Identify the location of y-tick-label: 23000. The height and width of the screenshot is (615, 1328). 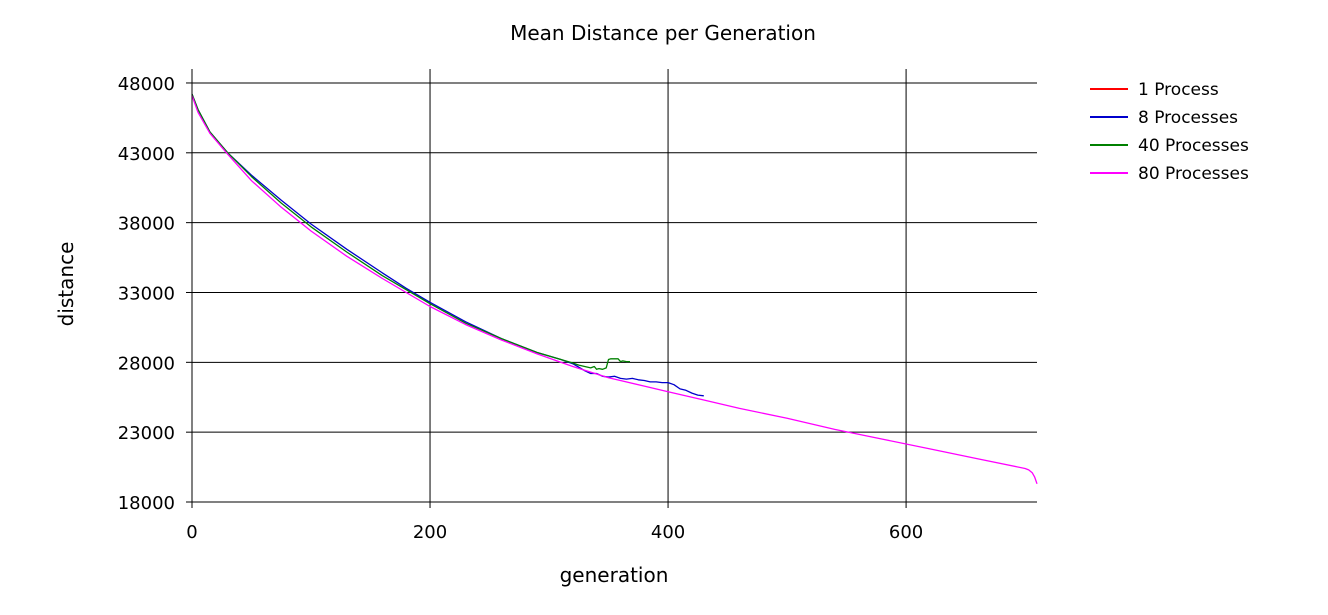
(146, 433).